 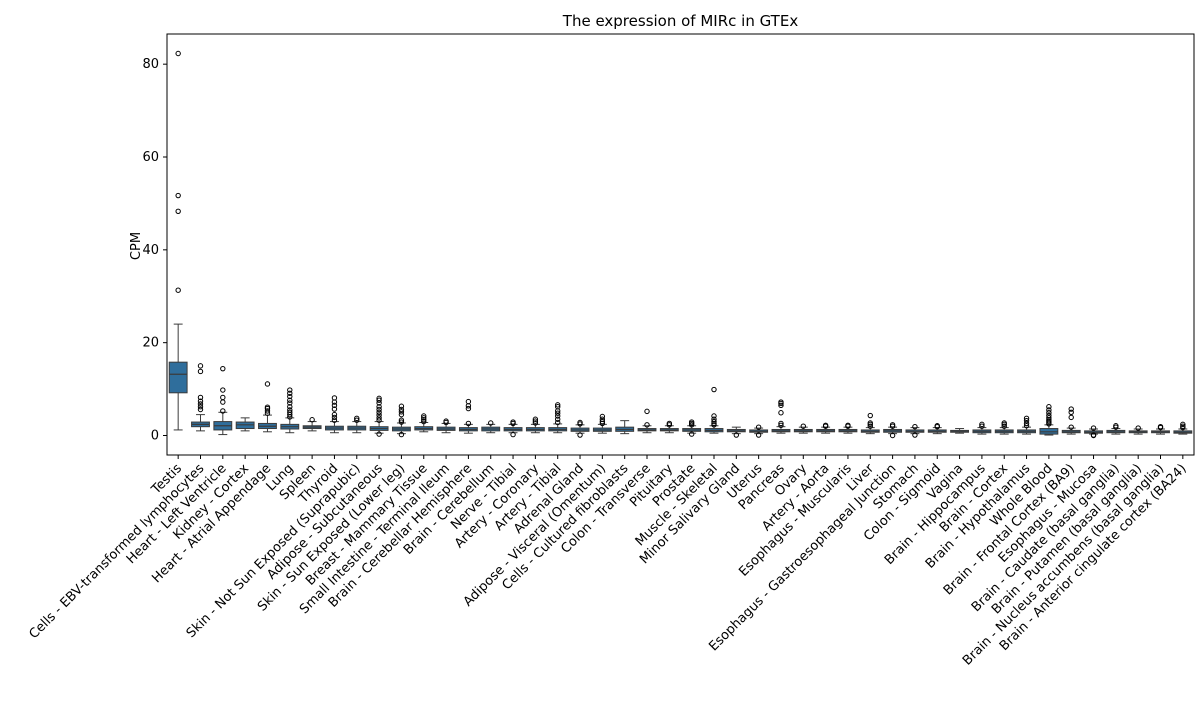 What do you see at coordinates (150, 157) in the screenshot?
I see `y-tick-label: 60` at bounding box center [150, 157].